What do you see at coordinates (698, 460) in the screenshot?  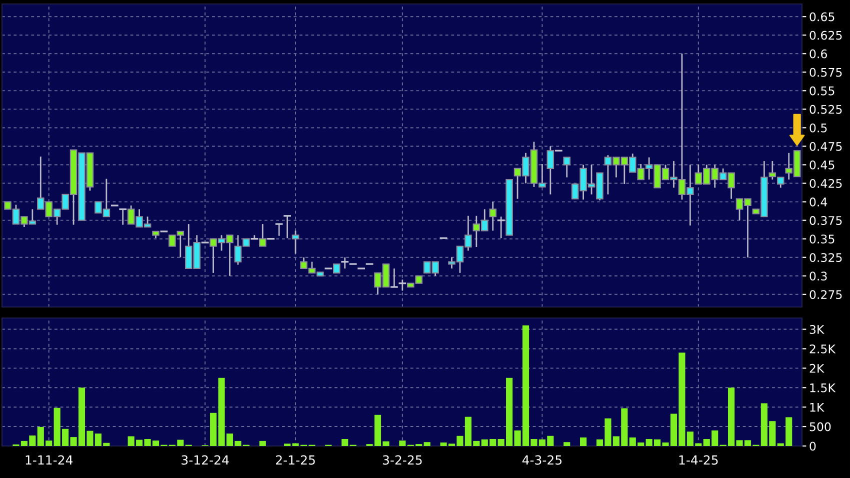 I see `x-tick-label: 1-4-25` at bounding box center [698, 460].